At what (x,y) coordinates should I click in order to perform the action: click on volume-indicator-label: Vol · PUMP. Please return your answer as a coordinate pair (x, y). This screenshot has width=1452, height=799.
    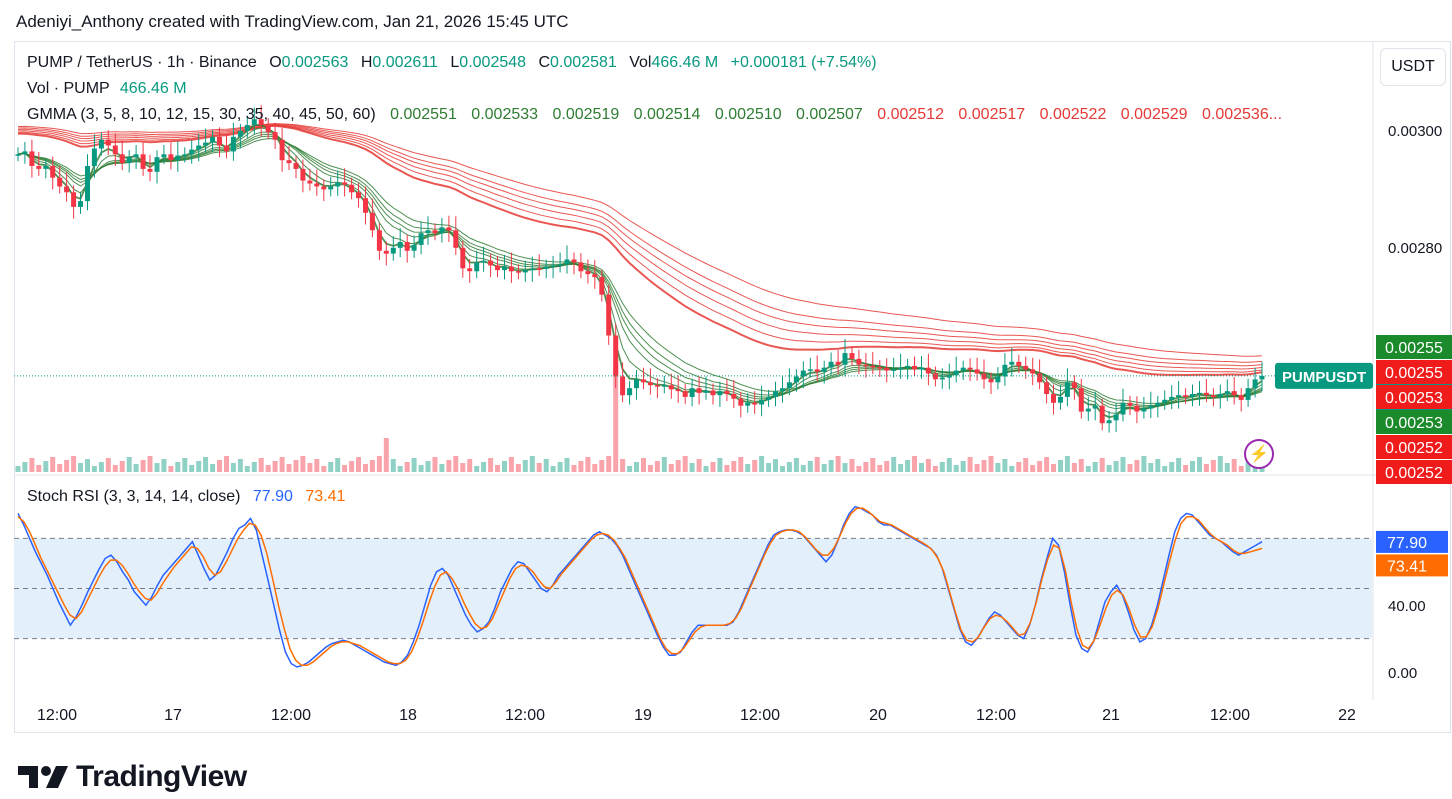
    Looking at the image, I should click on (68, 88).